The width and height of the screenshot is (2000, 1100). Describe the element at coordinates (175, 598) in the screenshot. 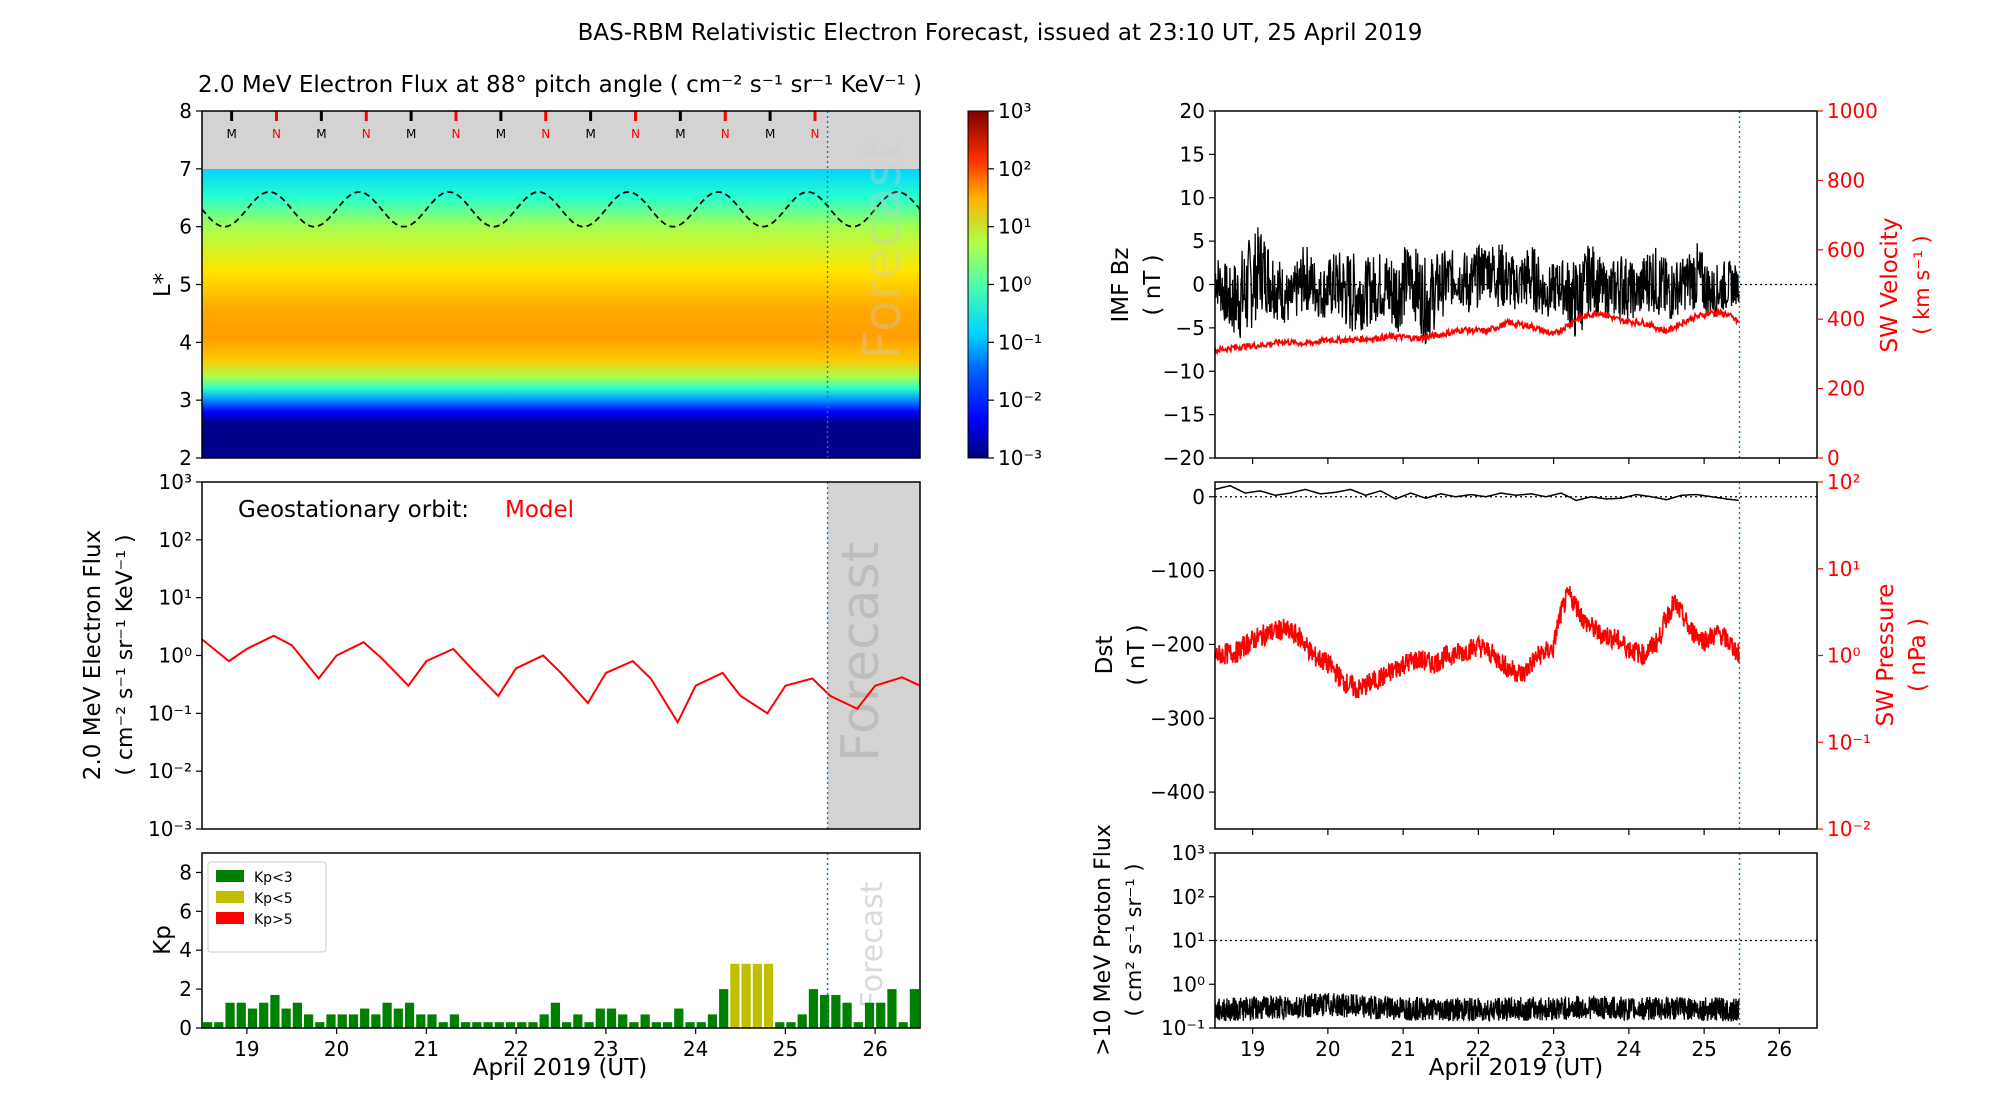

I see `geo-ytick-label: 10¹` at that location.